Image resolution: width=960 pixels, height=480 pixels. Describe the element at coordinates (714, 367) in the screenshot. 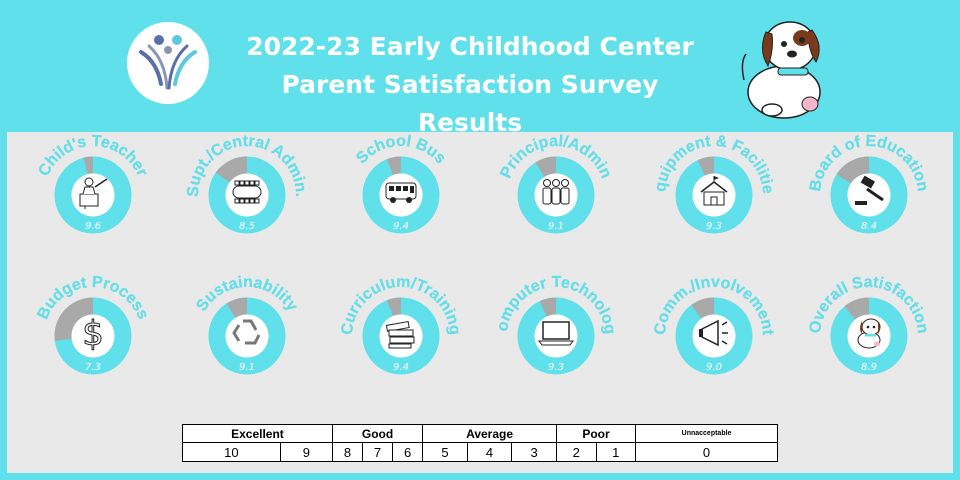

I see `donut-value: 9.0` at that location.